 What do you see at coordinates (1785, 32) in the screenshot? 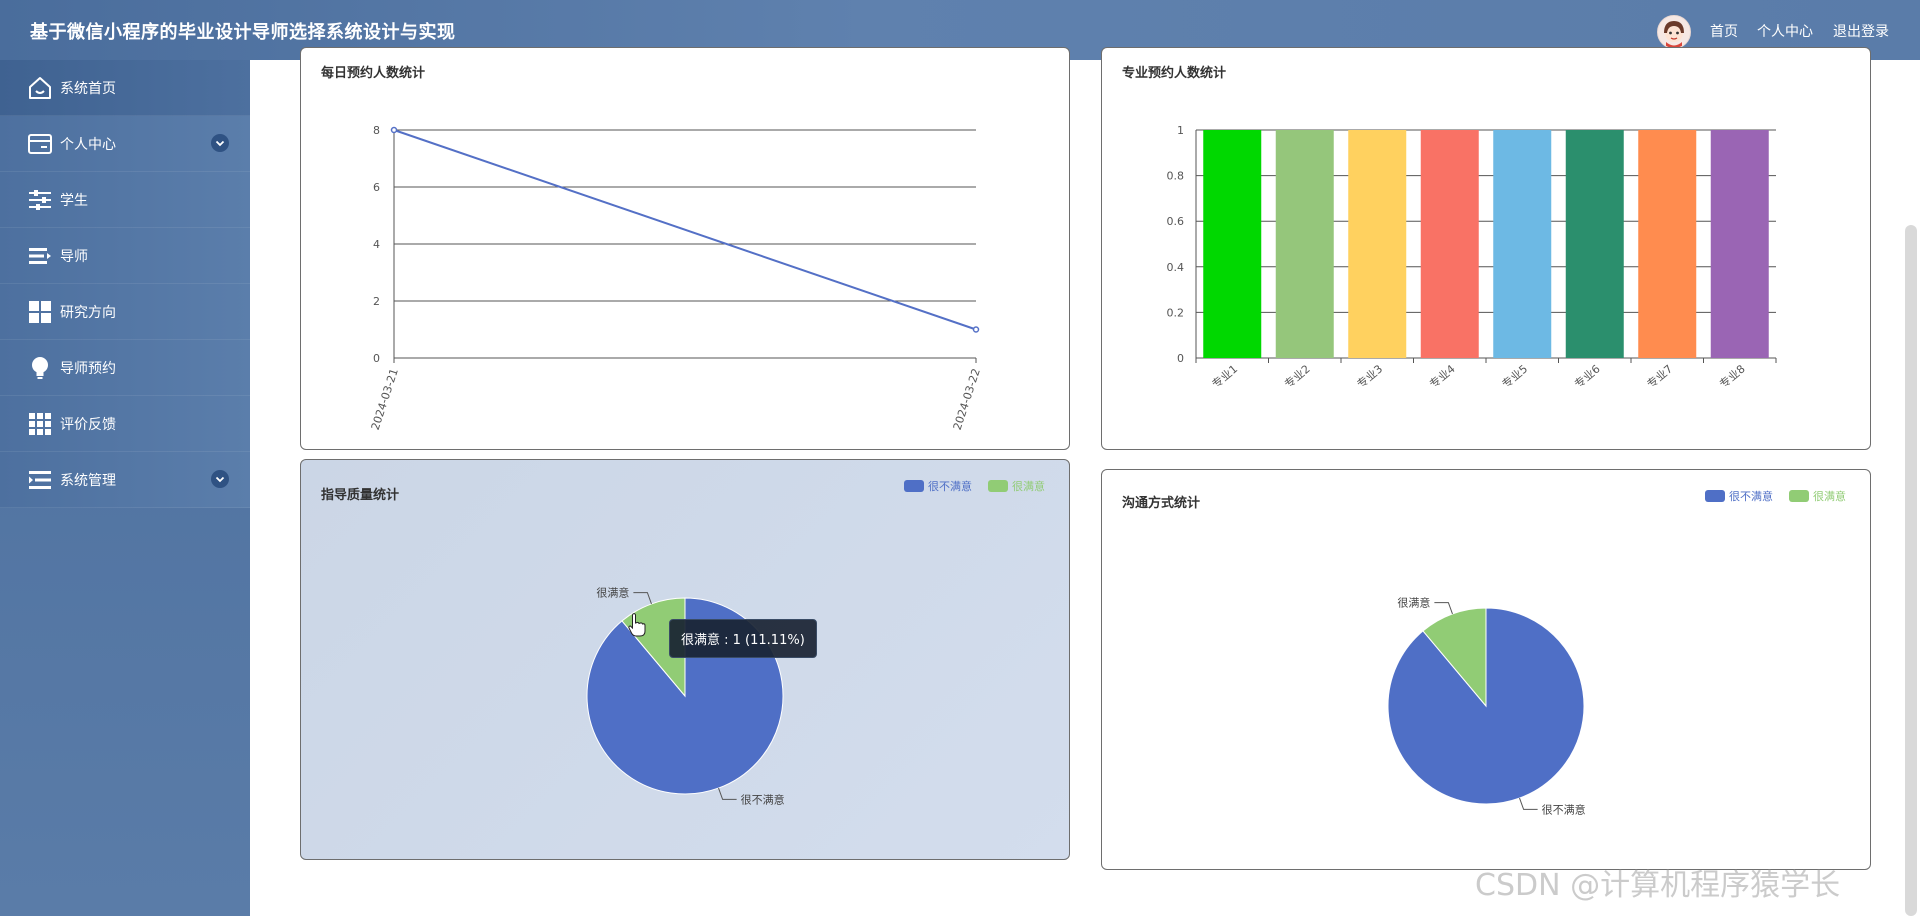
I see `nav-profile-link: 个人中心` at bounding box center [1785, 32].